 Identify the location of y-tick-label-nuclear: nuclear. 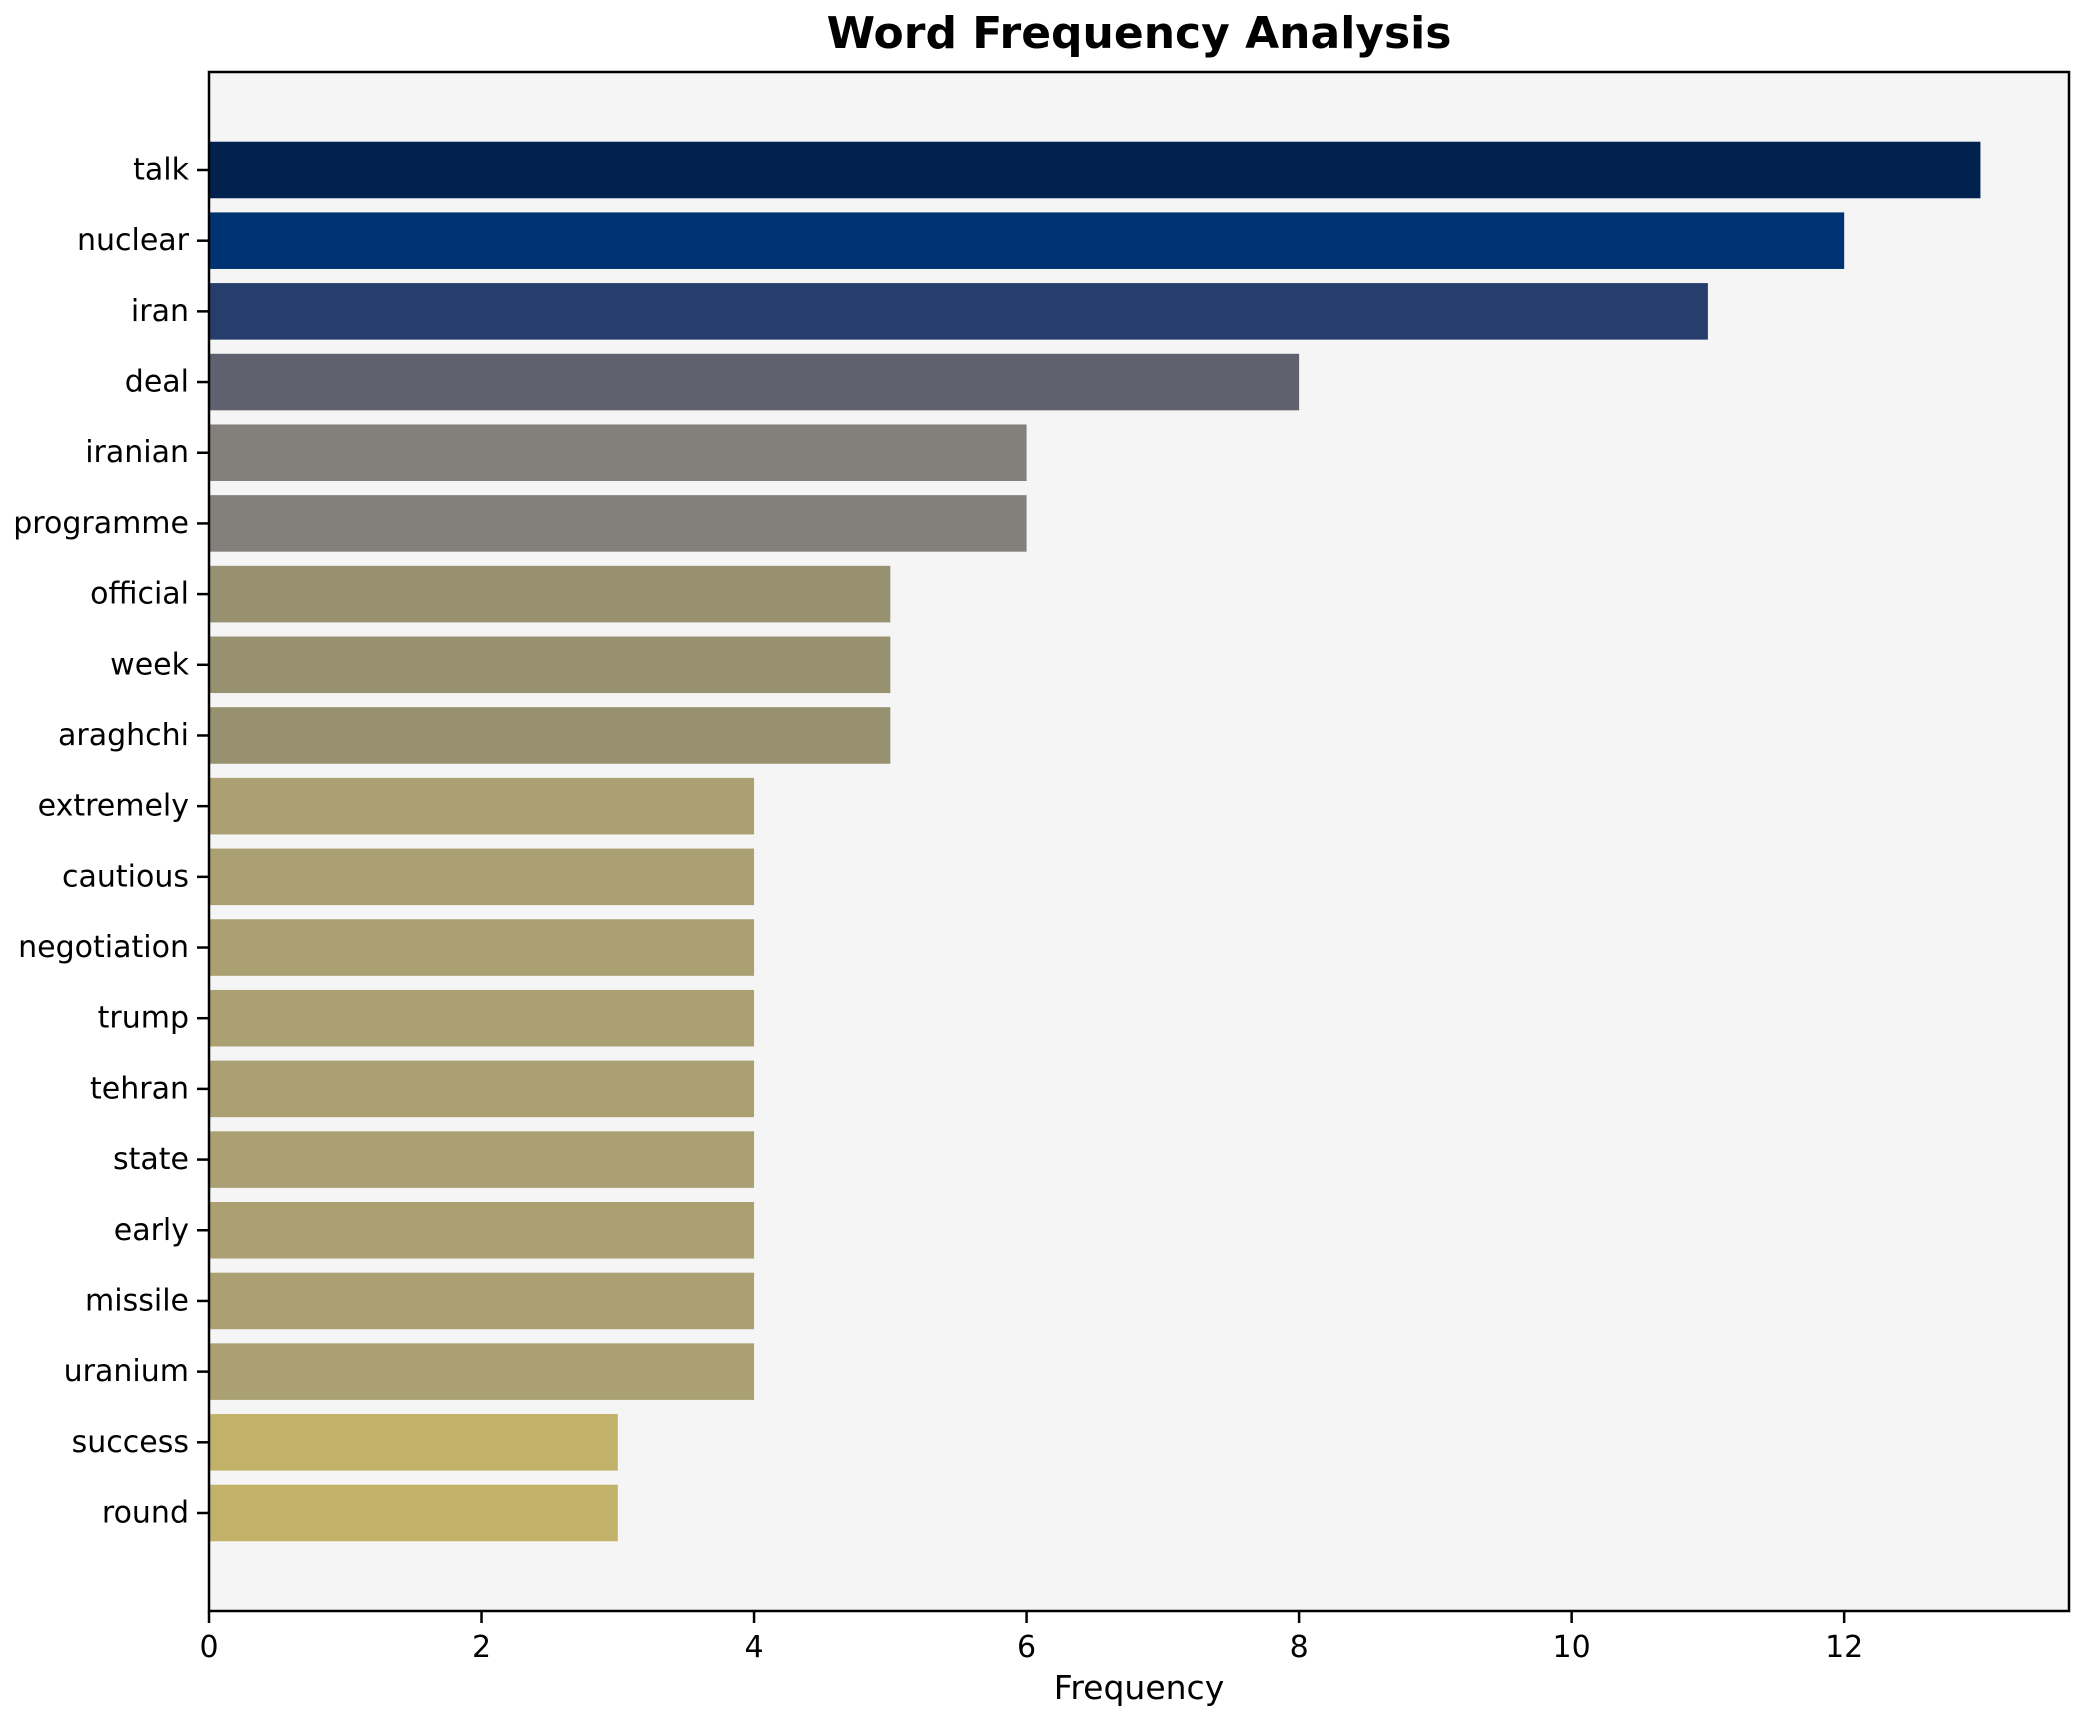
(133, 240).